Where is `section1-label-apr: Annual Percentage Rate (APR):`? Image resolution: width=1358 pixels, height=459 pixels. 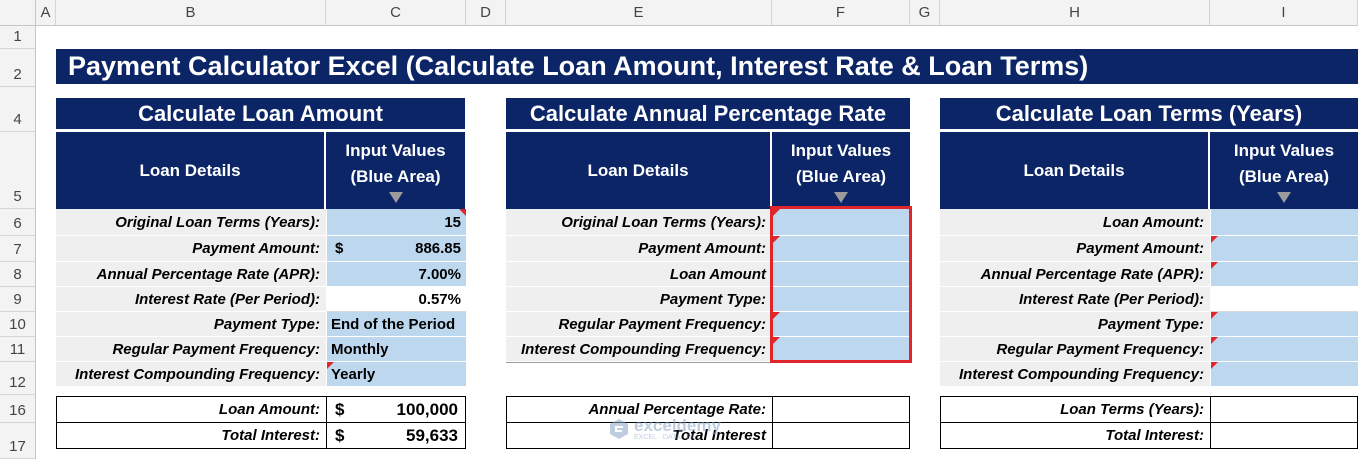 section1-label-apr: Annual Percentage Rate (APR): is located at coordinates (191, 274).